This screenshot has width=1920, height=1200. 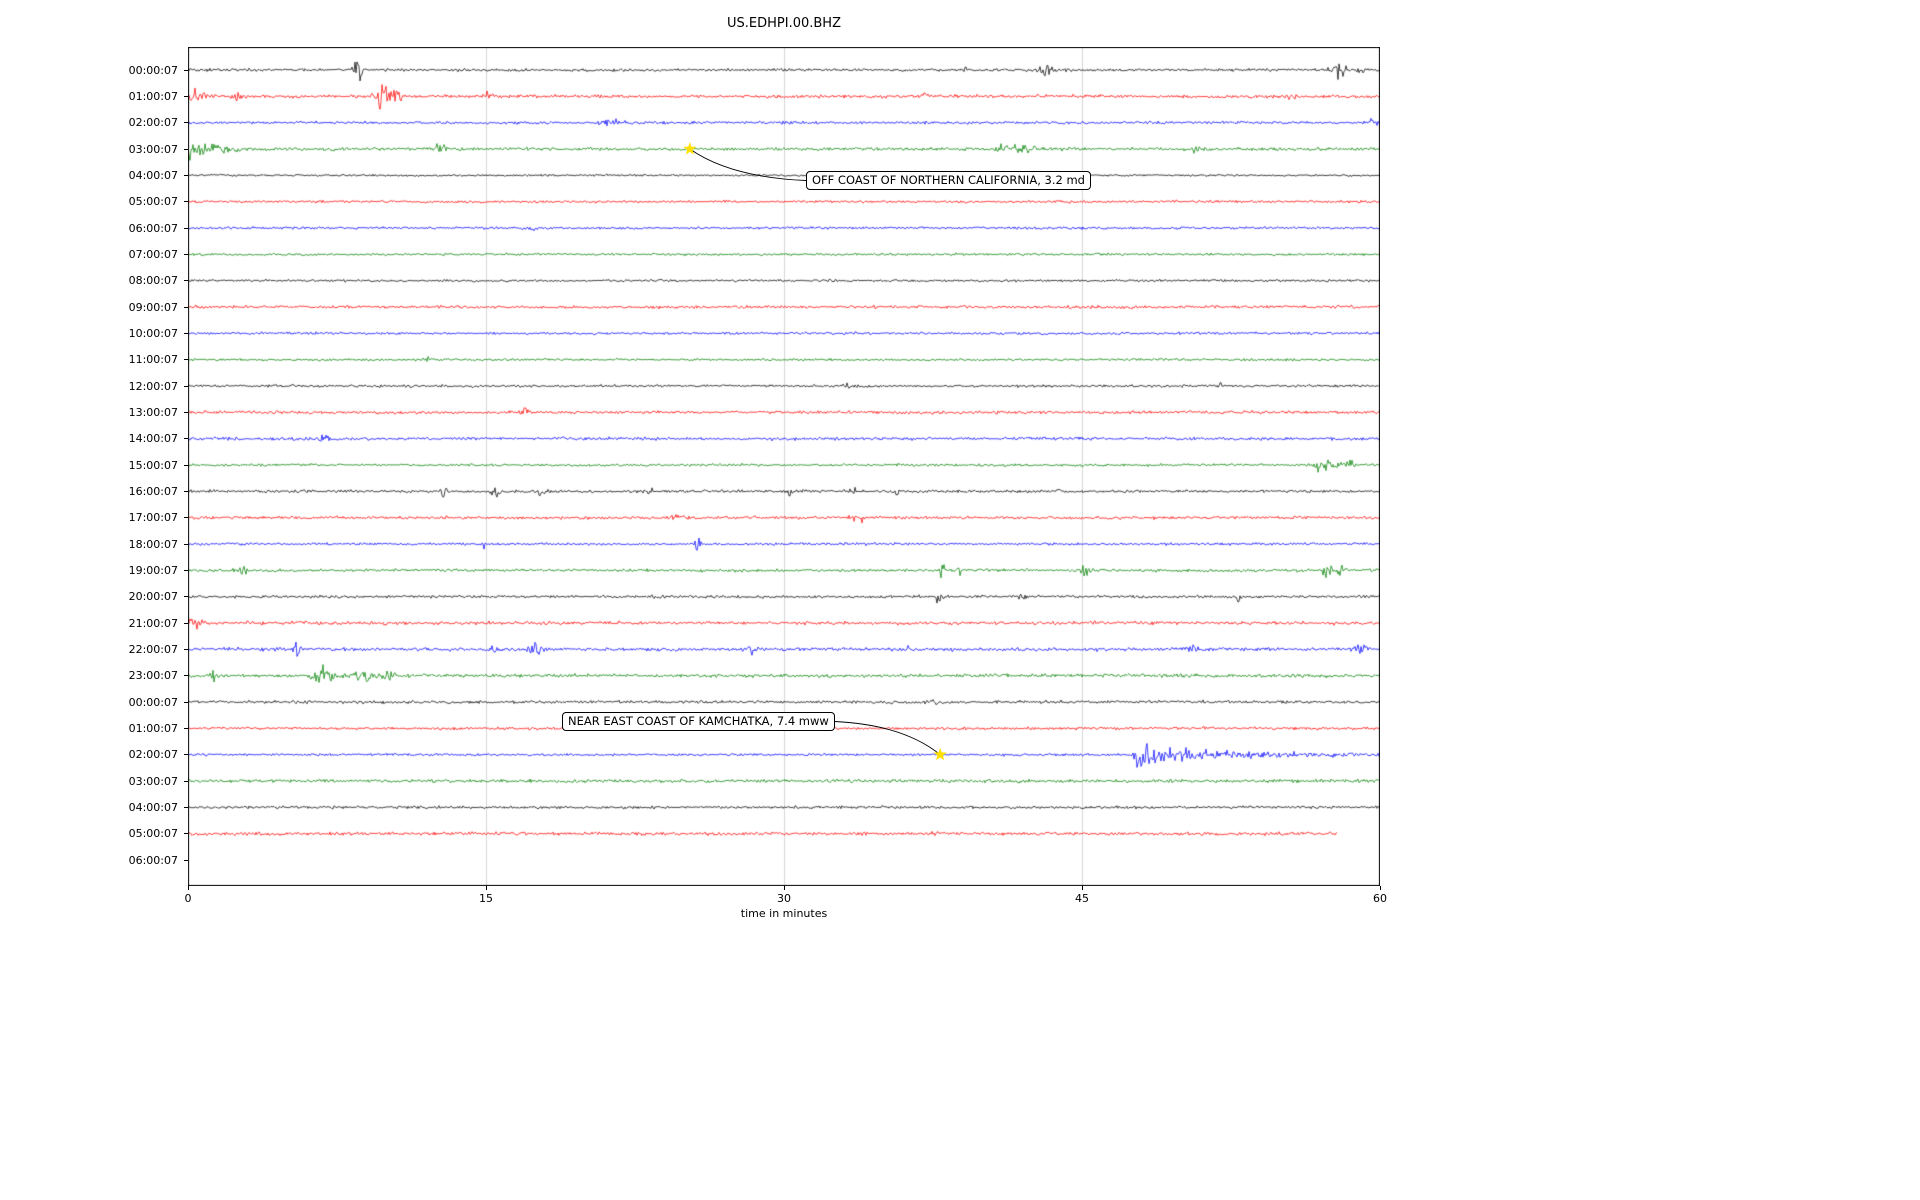 What do you see at coordinates (153, 676) in the screenshot?
I see `trace-time-label: 23:00:07` at bounding box center [153, 676].